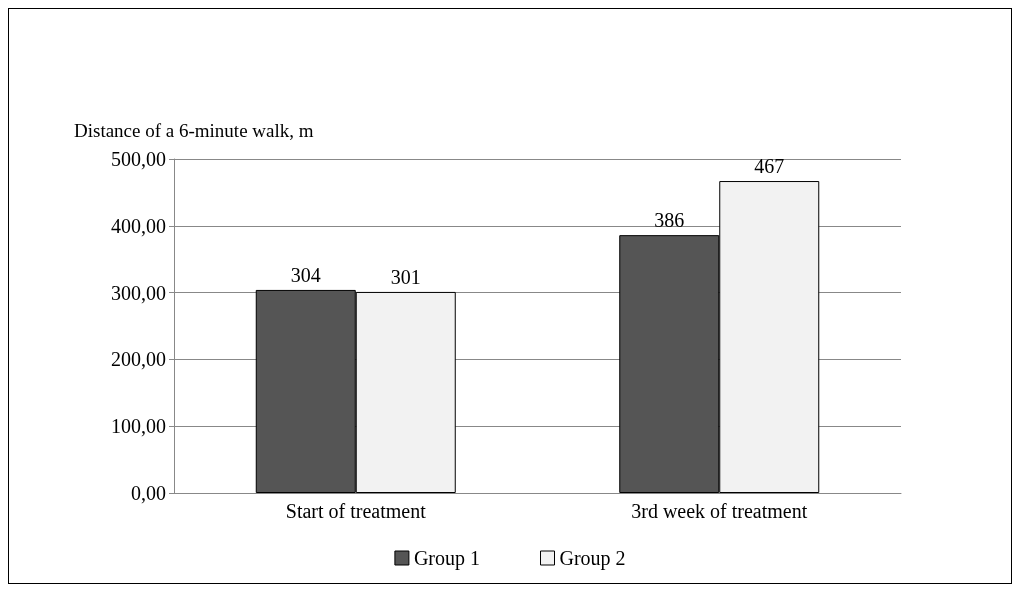 The image size is (1024, 596). Describe the element at coordinates (194, 130) in the screenshot. I see `y-axis-title: Distance of a 6-minute walk, m` at that location.